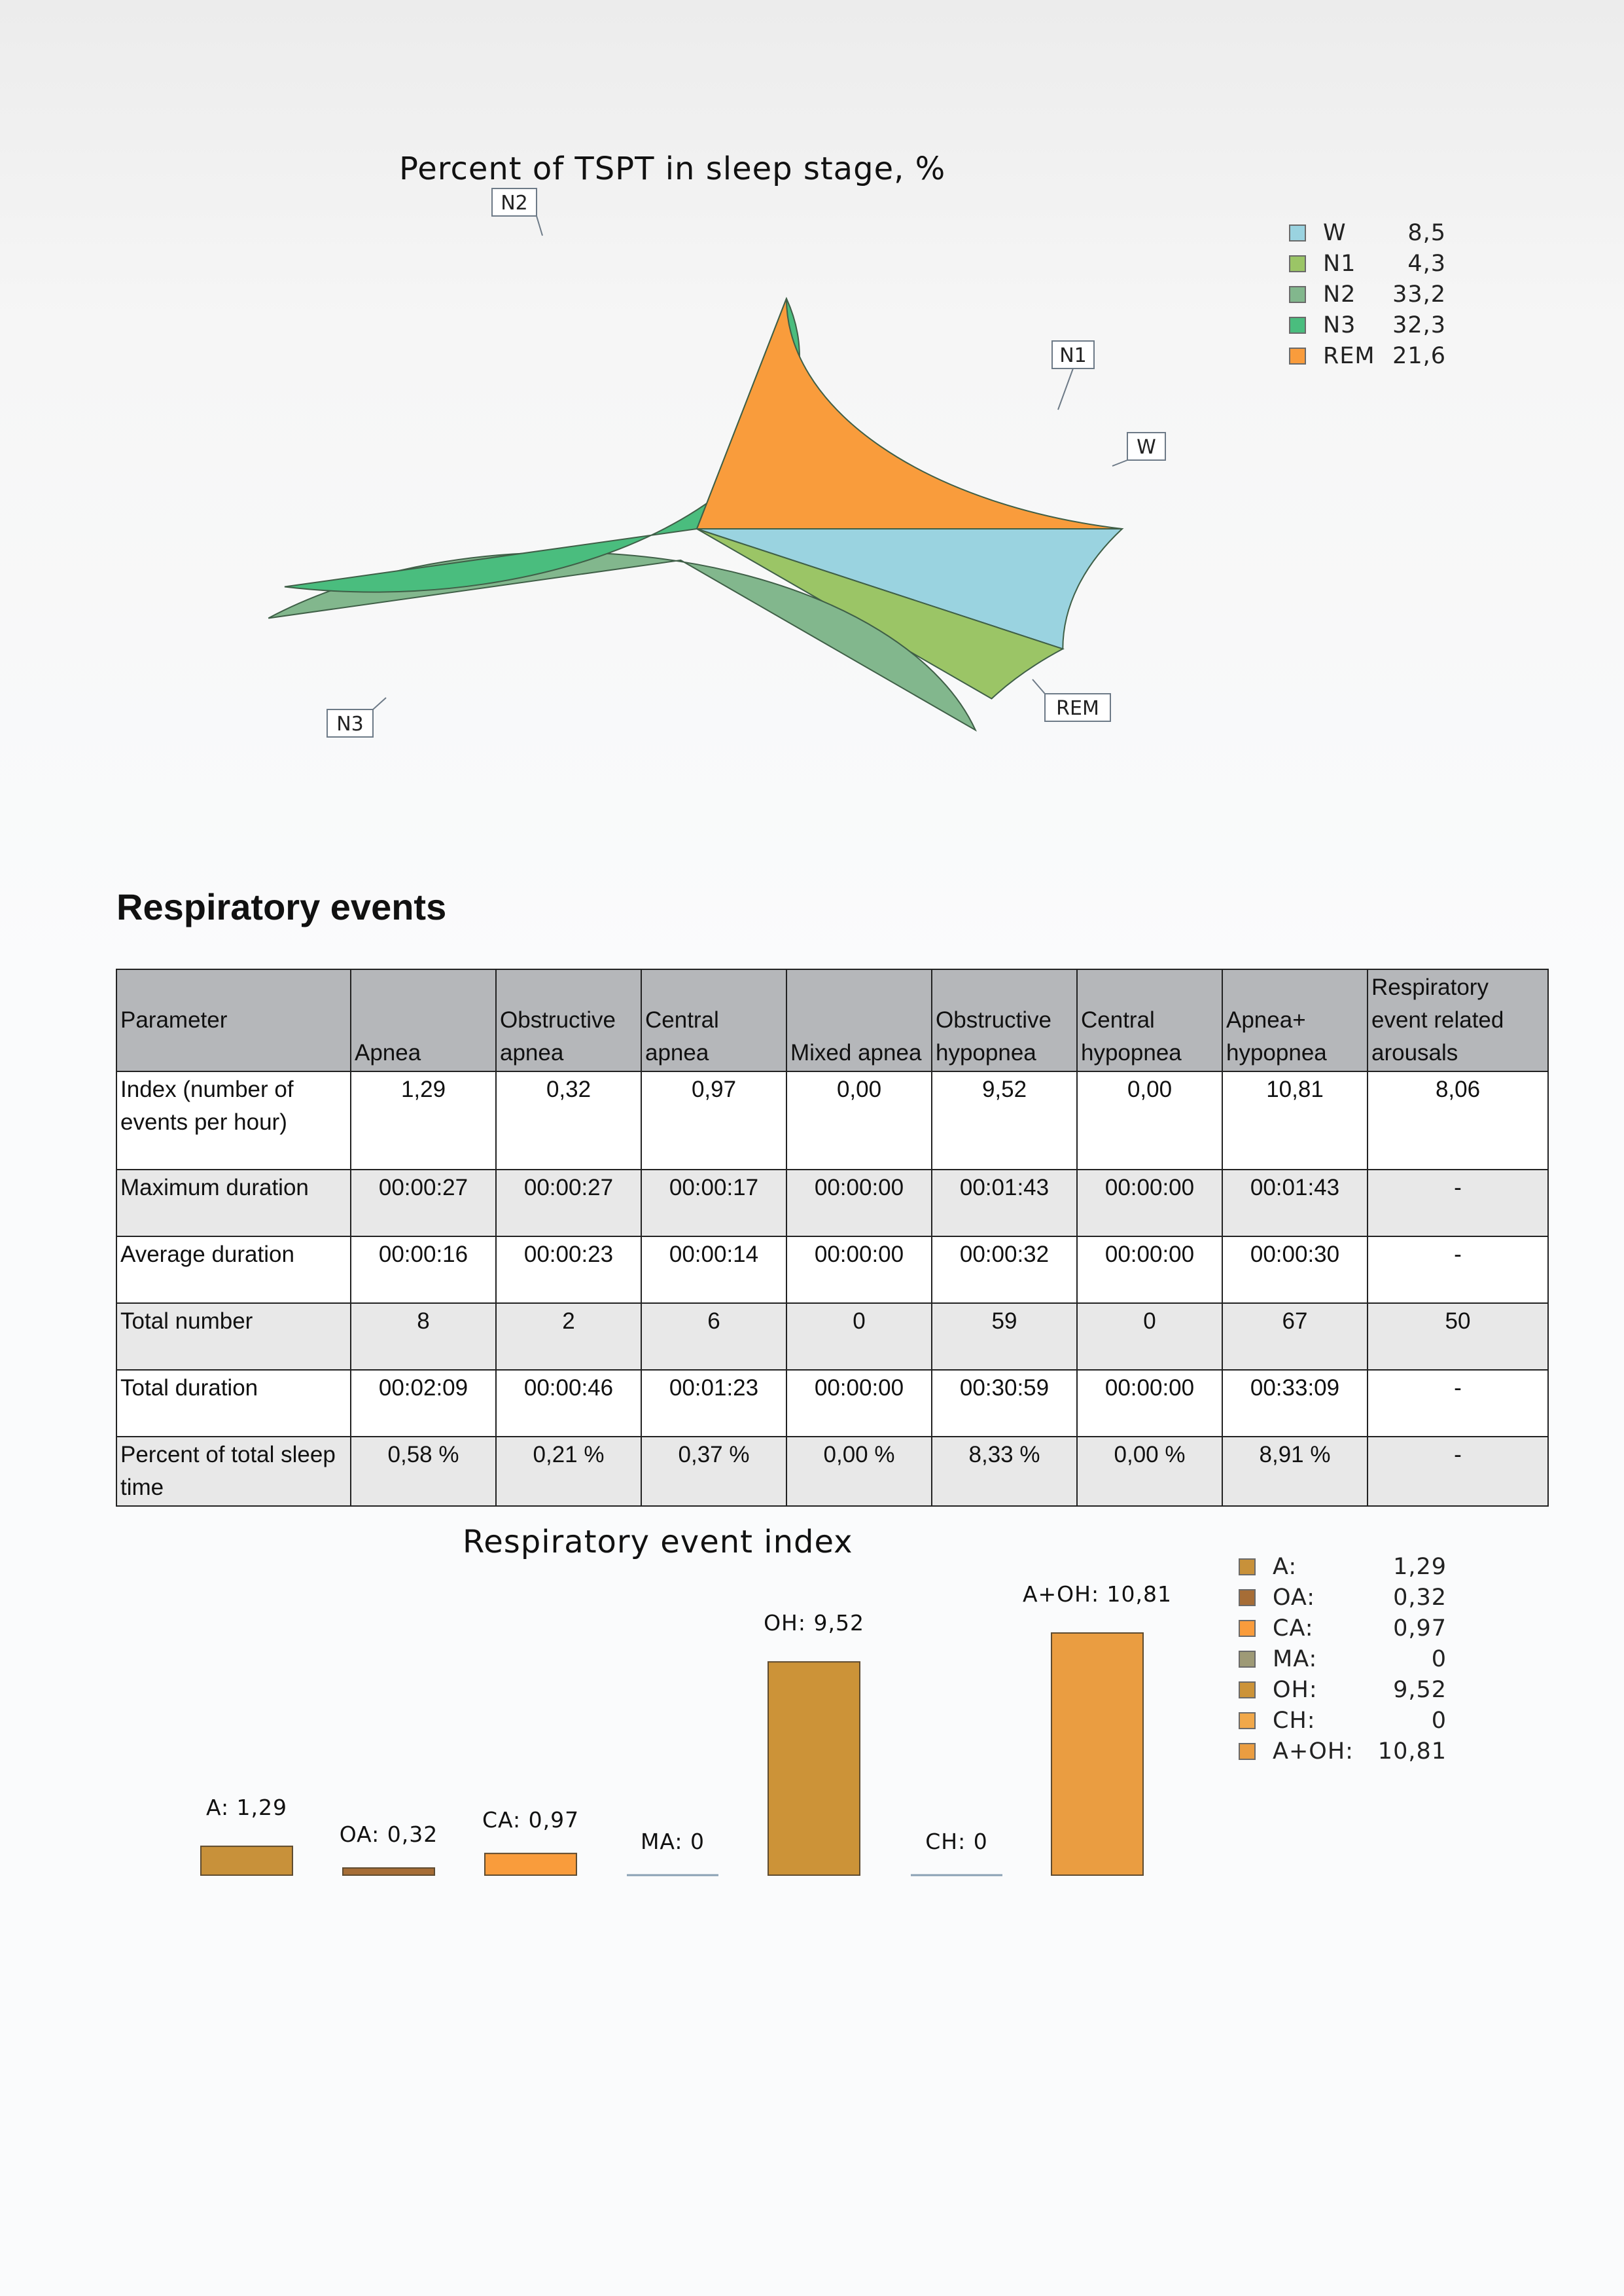 The image size is (1624, 2296). I want to click on bar-a, so click(246, 1860).